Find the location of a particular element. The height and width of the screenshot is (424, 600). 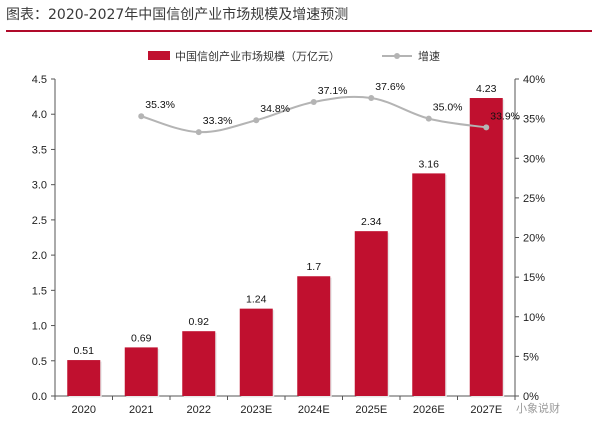

bar-2020 is located at coordinates (84, 378).